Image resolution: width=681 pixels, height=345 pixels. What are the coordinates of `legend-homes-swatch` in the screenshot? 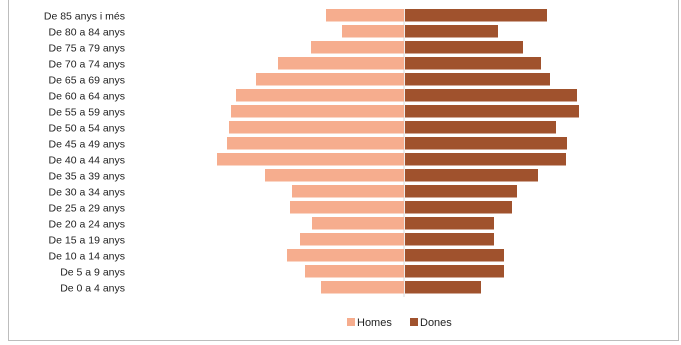 It's located at (351, 322).